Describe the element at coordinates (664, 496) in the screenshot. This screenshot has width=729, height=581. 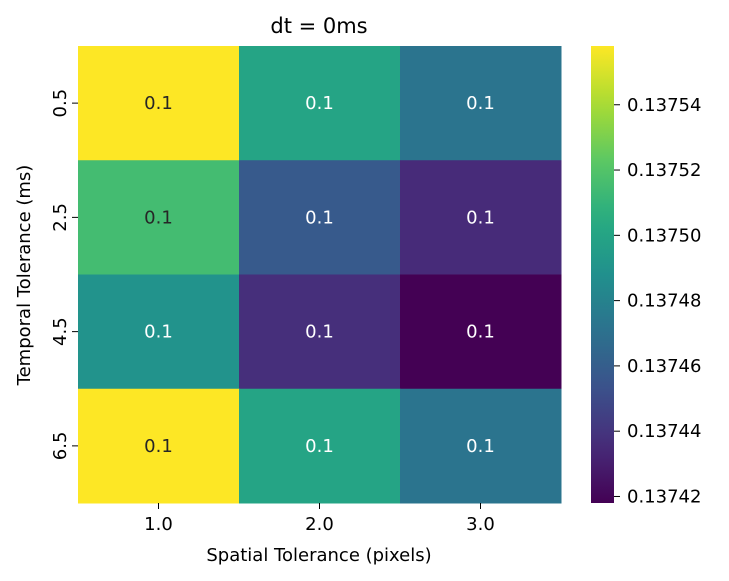
I see `colorbar-tick-label: 0.13742` at that location.